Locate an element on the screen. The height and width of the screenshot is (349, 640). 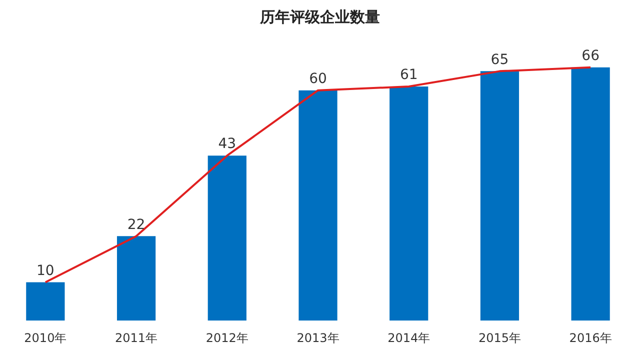
x-tick-label: 2013年 is located at coordinates (318, 337).